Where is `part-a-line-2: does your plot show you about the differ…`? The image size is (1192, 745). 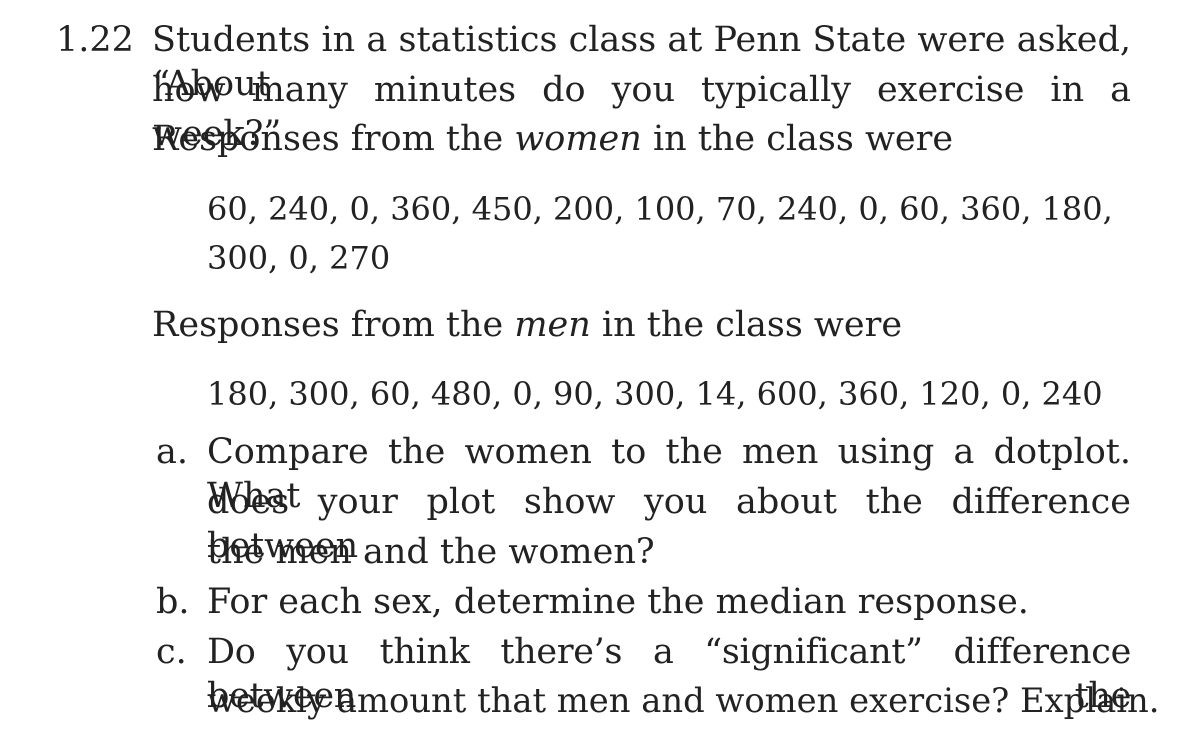 part-a-line-2: does your plot show you about the differ… is located at coordinates (669, 524).